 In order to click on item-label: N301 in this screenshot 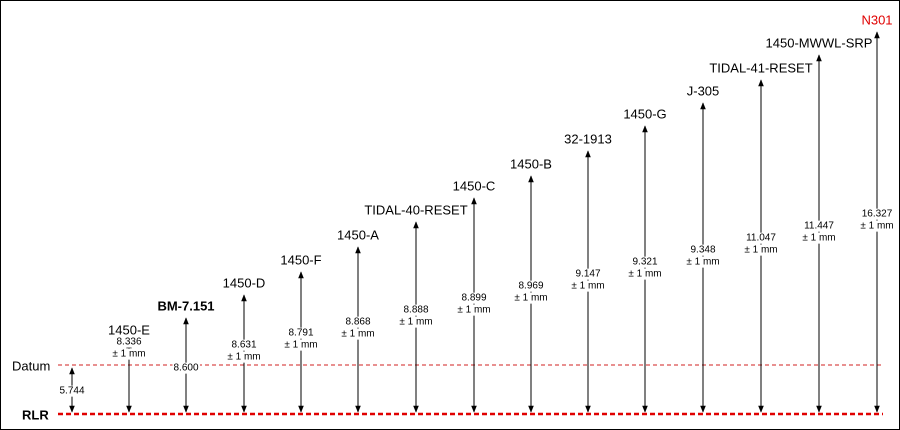, I will do `click(876, 19)`.